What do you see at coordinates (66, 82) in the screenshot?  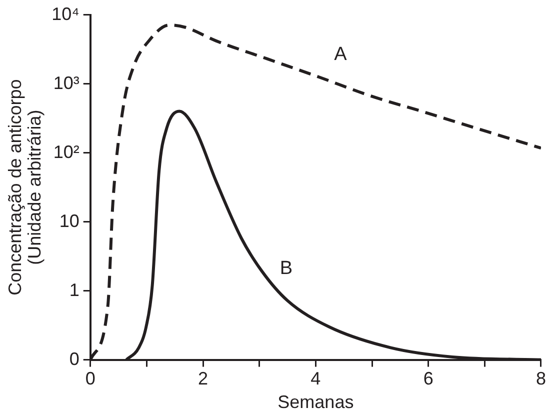 I see `y-tick-label: 10³` at bounding box center [66, 82].